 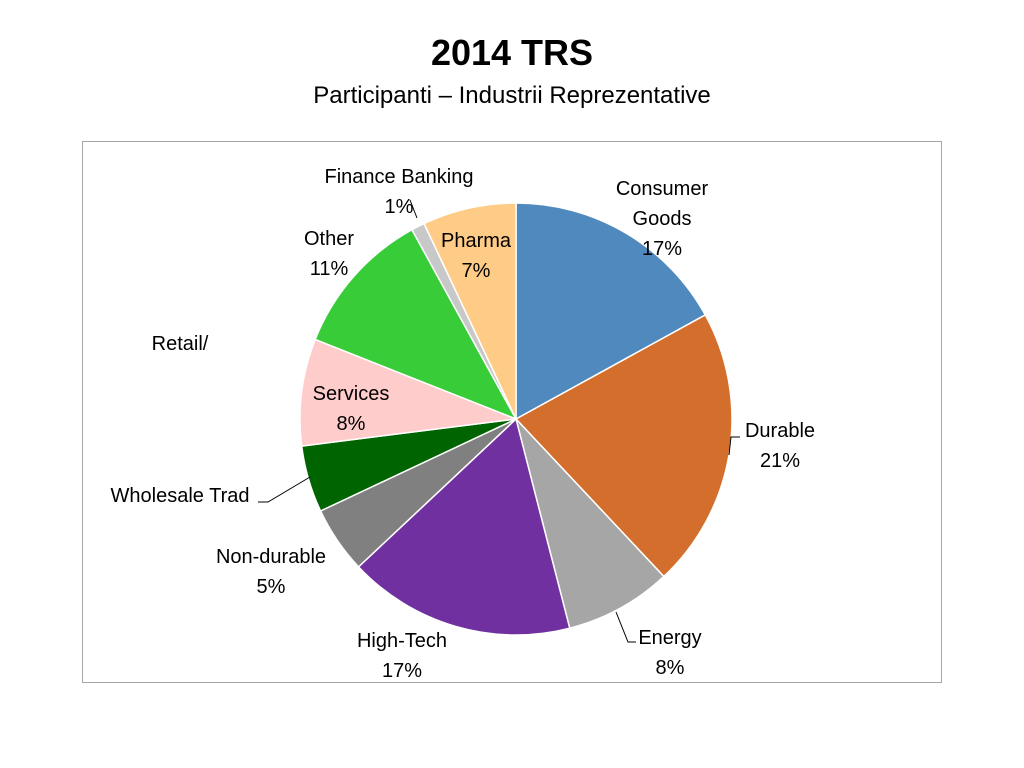 I want to click on slice-label: Consumer Goods 17%, so click(x=662, y=219).